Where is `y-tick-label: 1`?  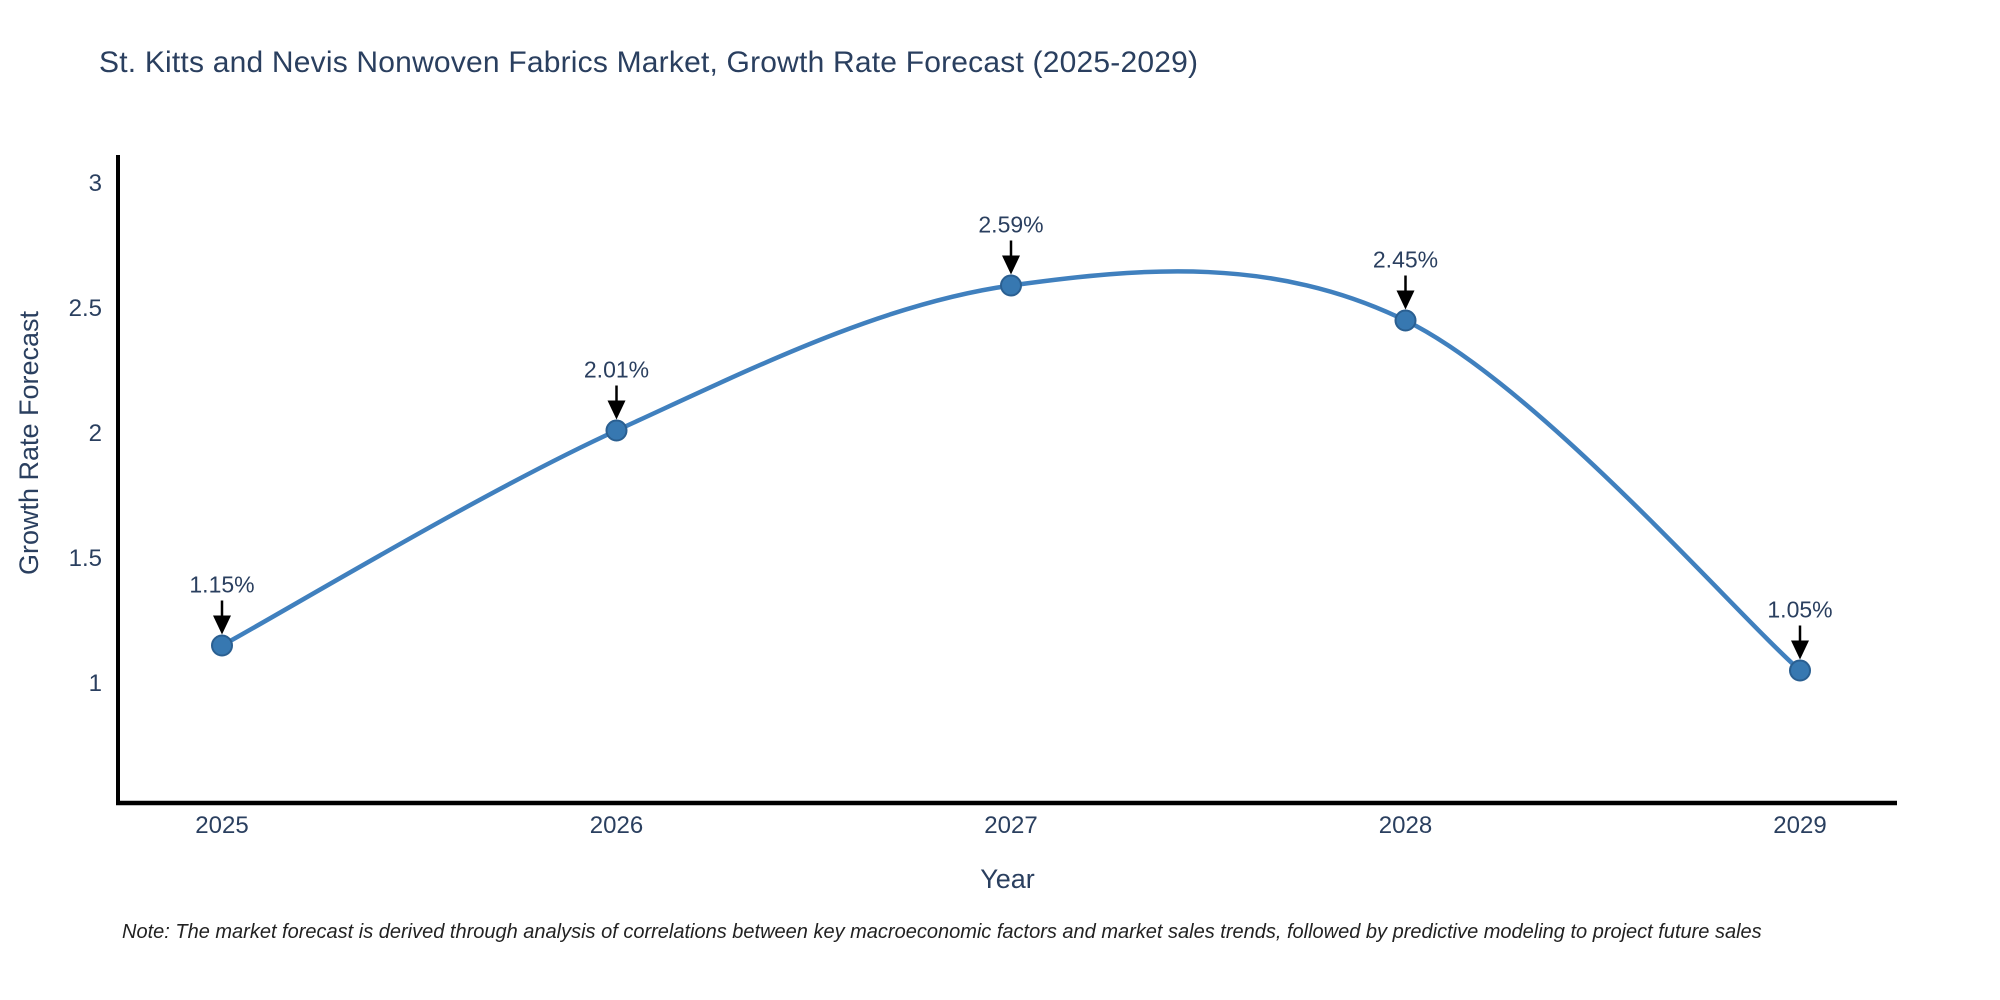 y-tick-label: 1 is located at coordinates (95, 683).